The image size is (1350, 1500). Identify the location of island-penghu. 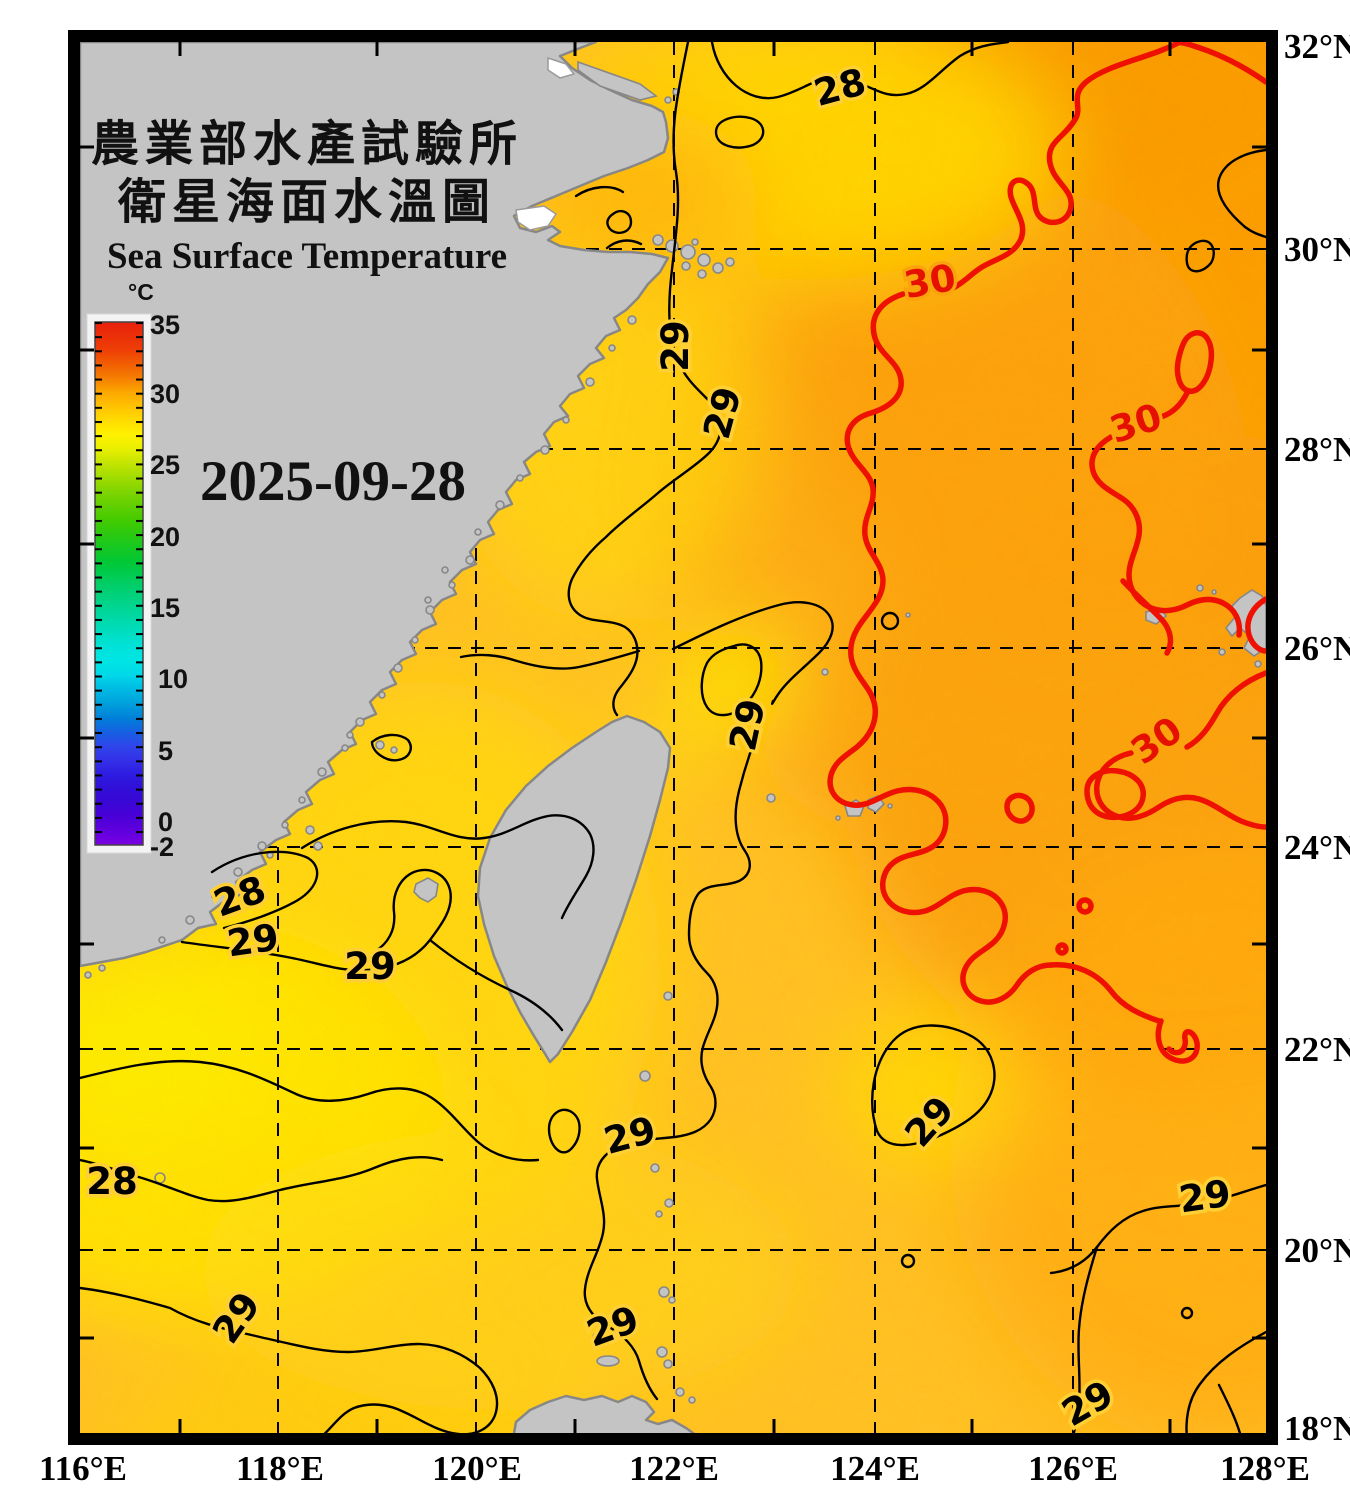
(426, 890).